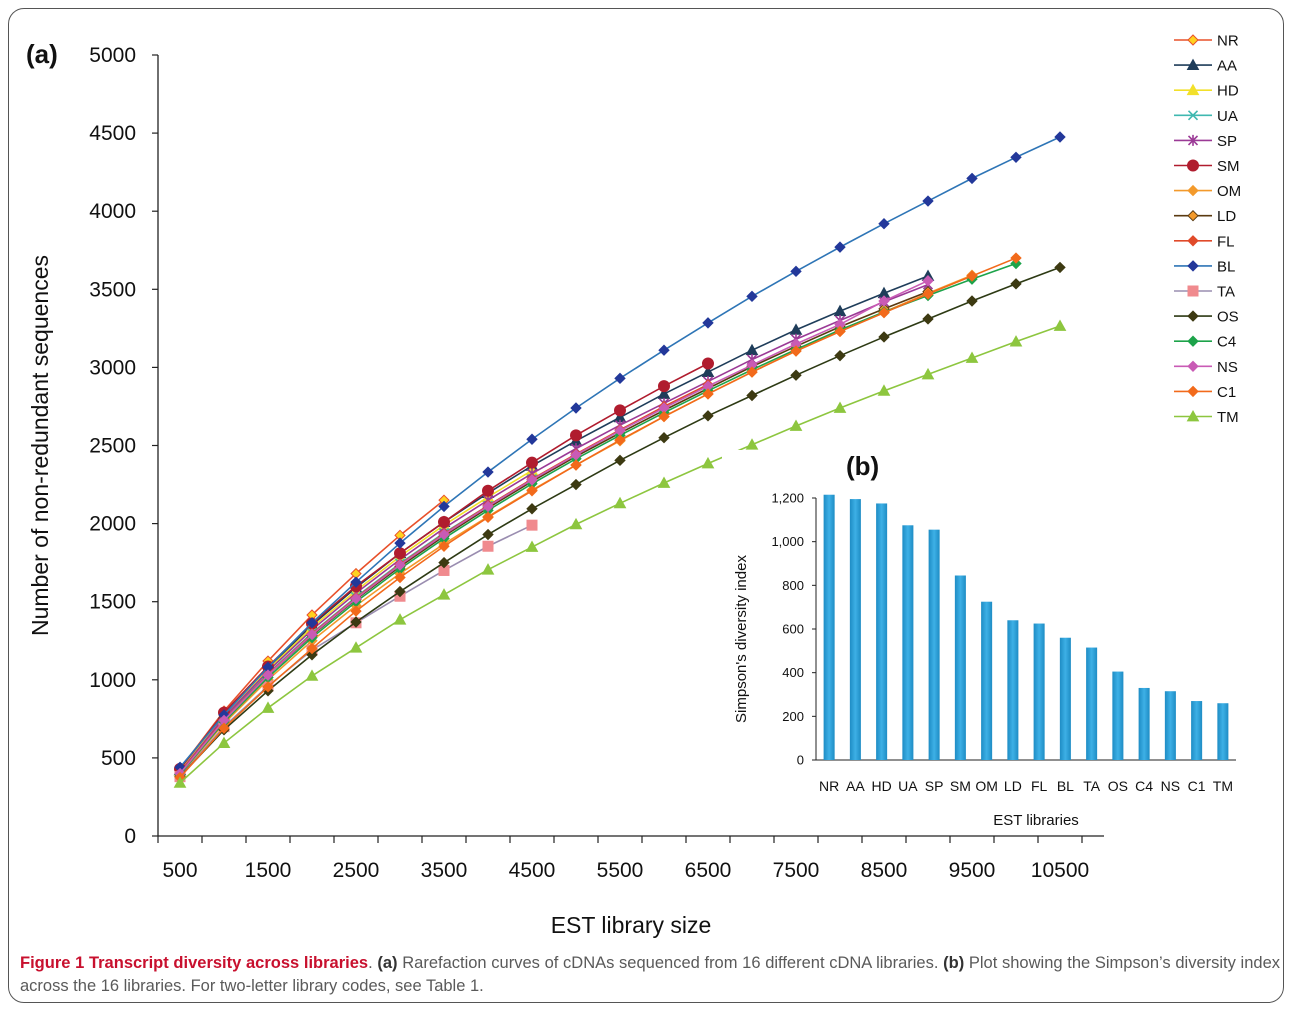  Describe the element at coordinates (356, 870) in the screenshot. I see `x-tick-label: 2500` at that location.